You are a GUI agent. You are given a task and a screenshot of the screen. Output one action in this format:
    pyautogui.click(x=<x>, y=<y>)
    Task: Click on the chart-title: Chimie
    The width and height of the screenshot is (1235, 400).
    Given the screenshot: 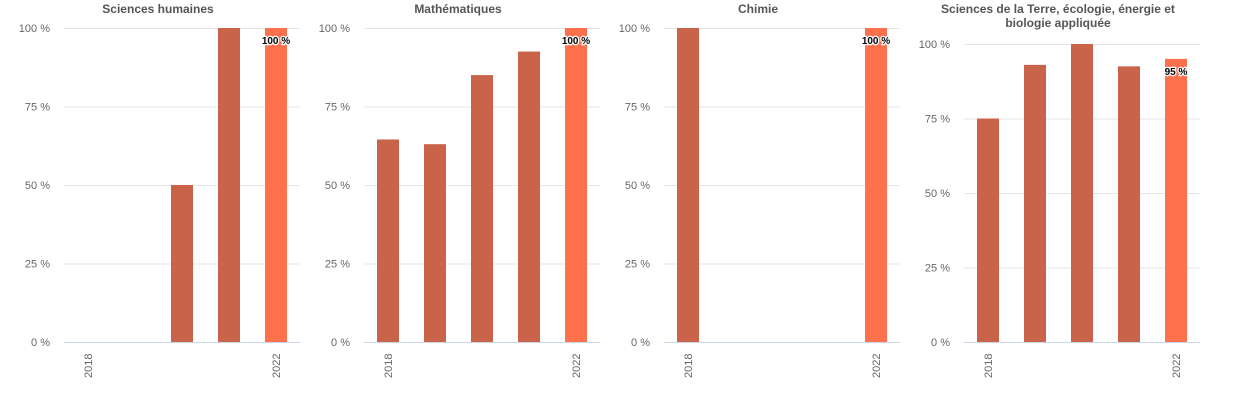 What is the action you would take?
    pyautogui.click(x=758, y=9)
    